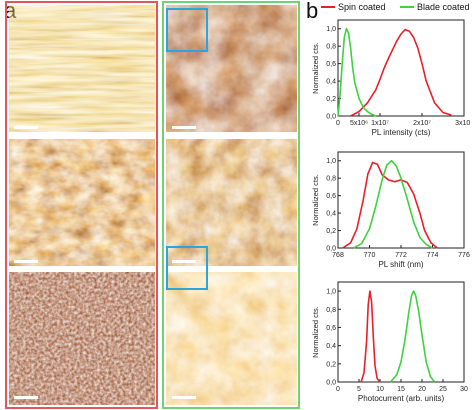 Image resolution: width=474 pixels, height=410 pixels. I want to click on region-of-interest-box-bottom, so click(187, 268).